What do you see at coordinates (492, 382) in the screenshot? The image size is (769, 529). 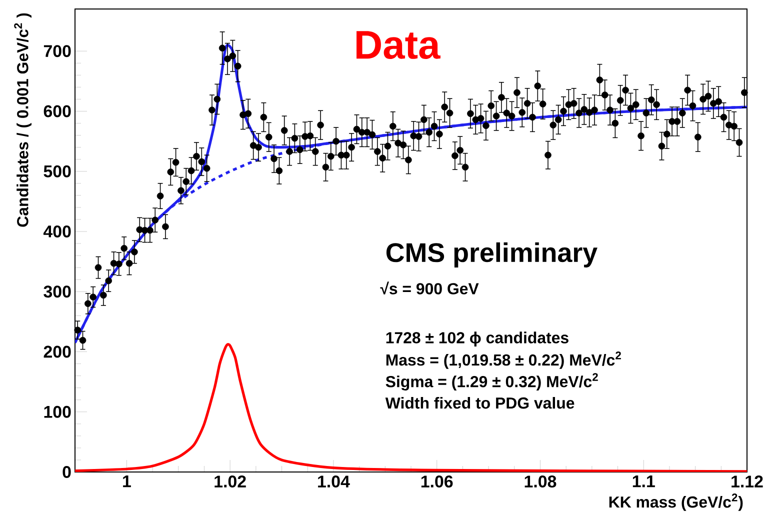 I see `annotation: Sigma = (1.29 ± 0.32) MeV/c$^{2}$` at bounding box center [492, 382].